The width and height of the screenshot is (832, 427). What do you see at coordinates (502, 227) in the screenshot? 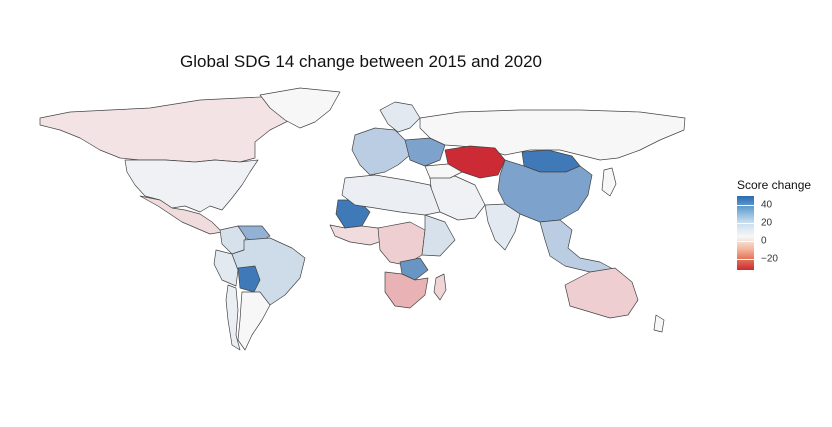
I see `region-india` at bounding box center [502, 227].